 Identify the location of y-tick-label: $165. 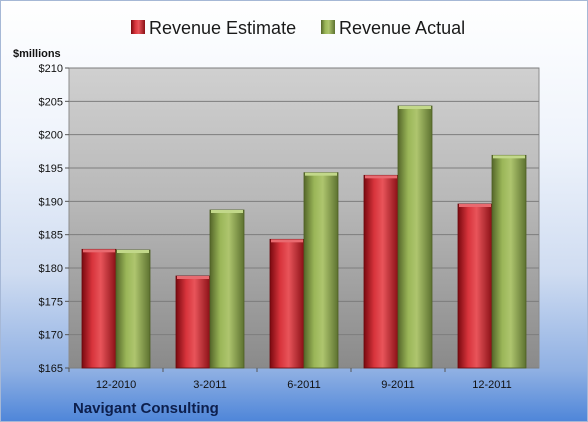
(51, 369).